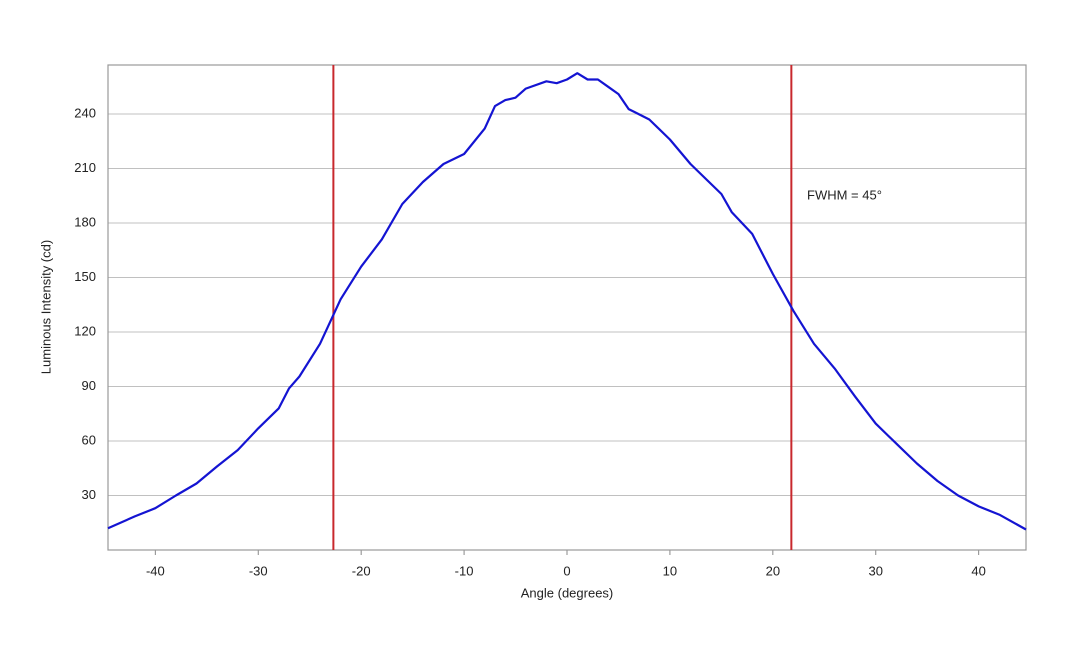 This screenshot has width=1080, height=648. Describe the element at coordinates (89, 494) in the screenshot. I see `y-tick-label: 30` at that location.